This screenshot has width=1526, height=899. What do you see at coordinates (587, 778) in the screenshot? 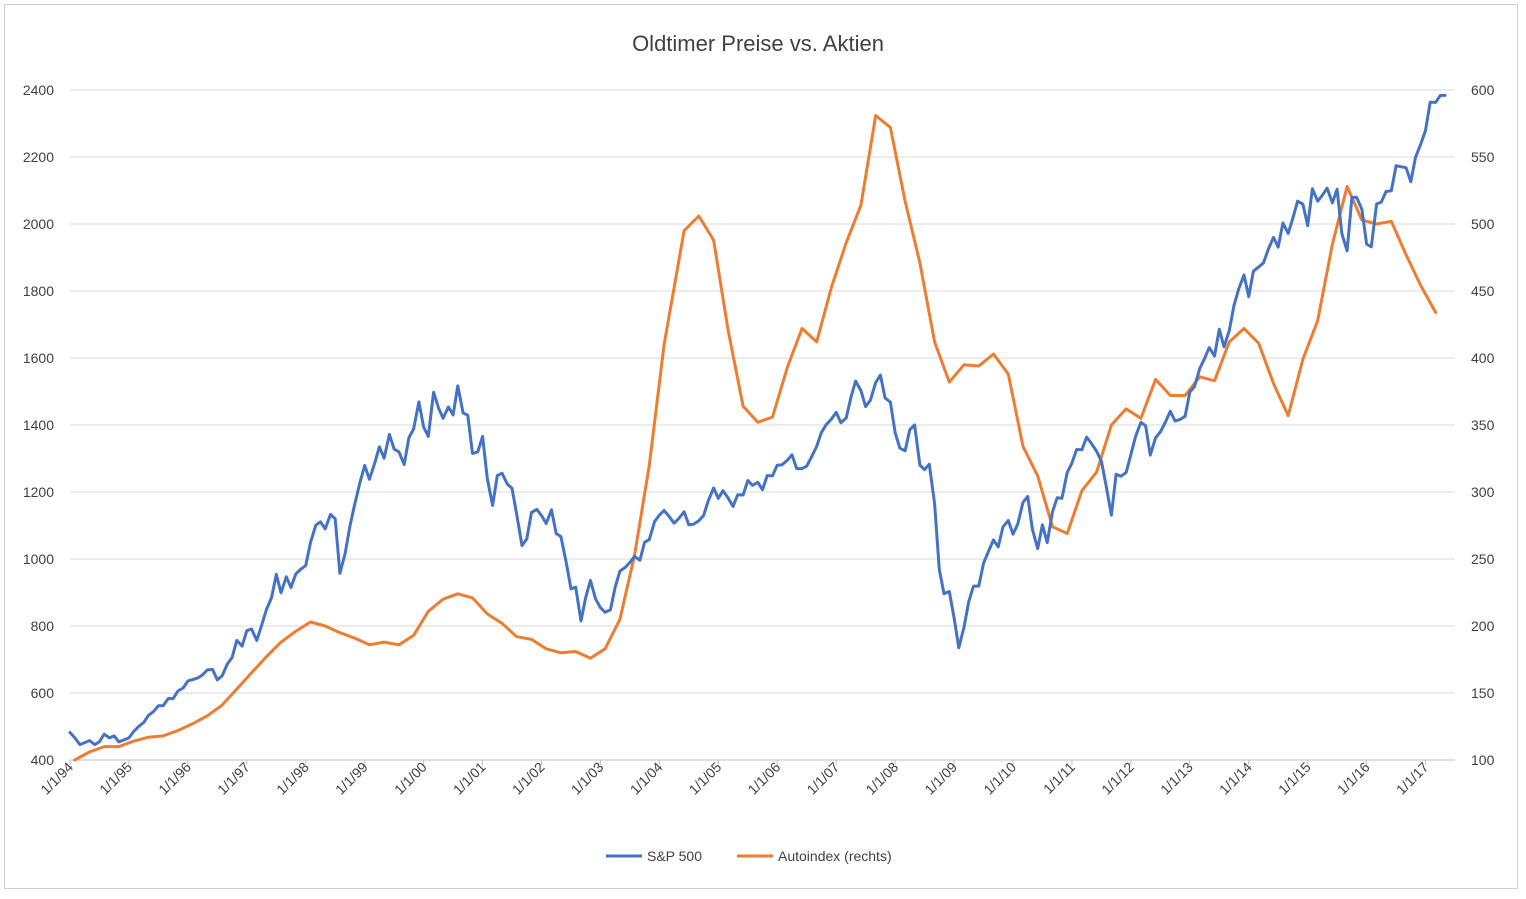
I see `x-tick-label: 1/1/03` at bounding box center [587, 778].